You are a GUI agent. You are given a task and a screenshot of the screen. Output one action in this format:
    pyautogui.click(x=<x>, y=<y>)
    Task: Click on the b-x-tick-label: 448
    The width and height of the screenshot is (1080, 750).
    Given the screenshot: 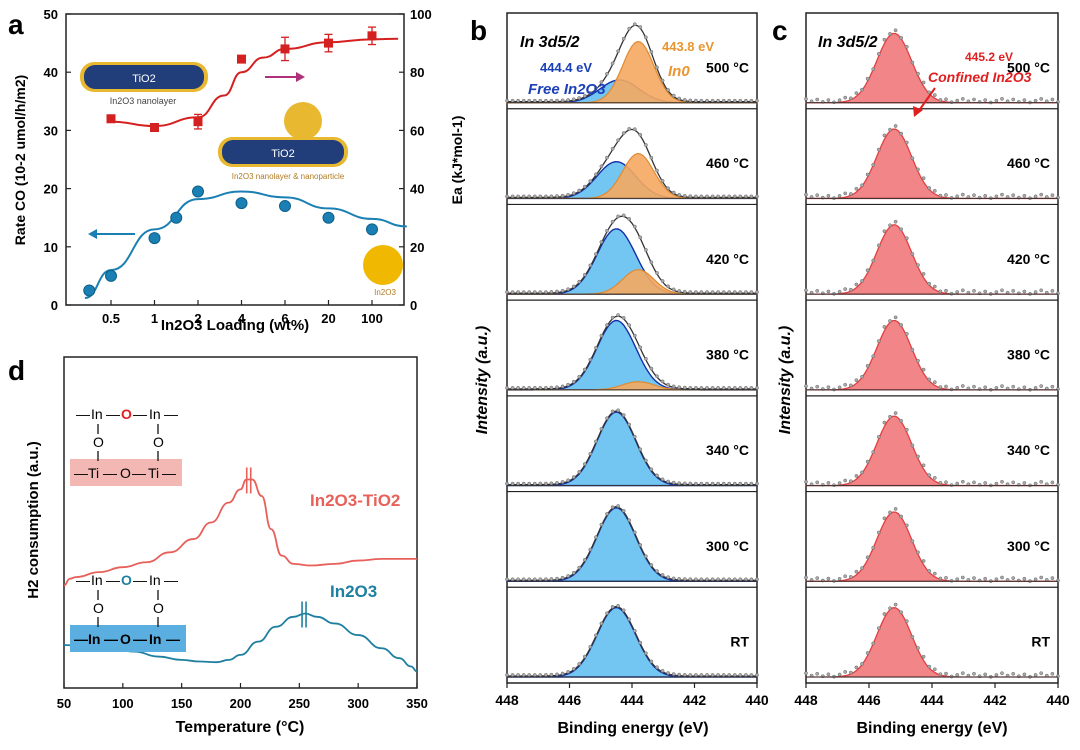 What is the action you would take?
    pyautogui.click(x=507, y=700)
    